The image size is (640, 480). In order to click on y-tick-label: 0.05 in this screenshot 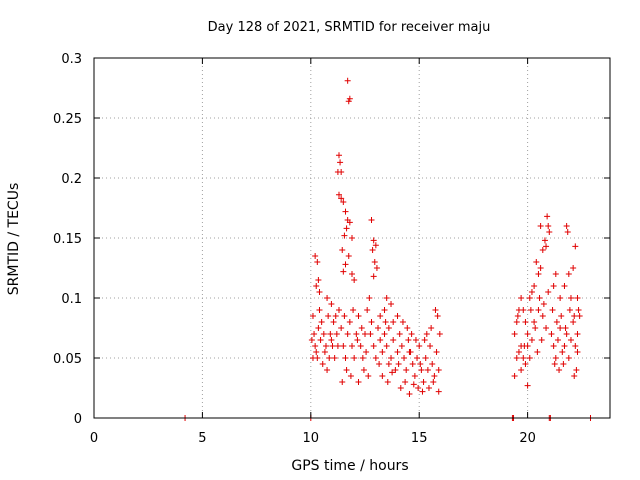, I will do `click(67, 359)`.